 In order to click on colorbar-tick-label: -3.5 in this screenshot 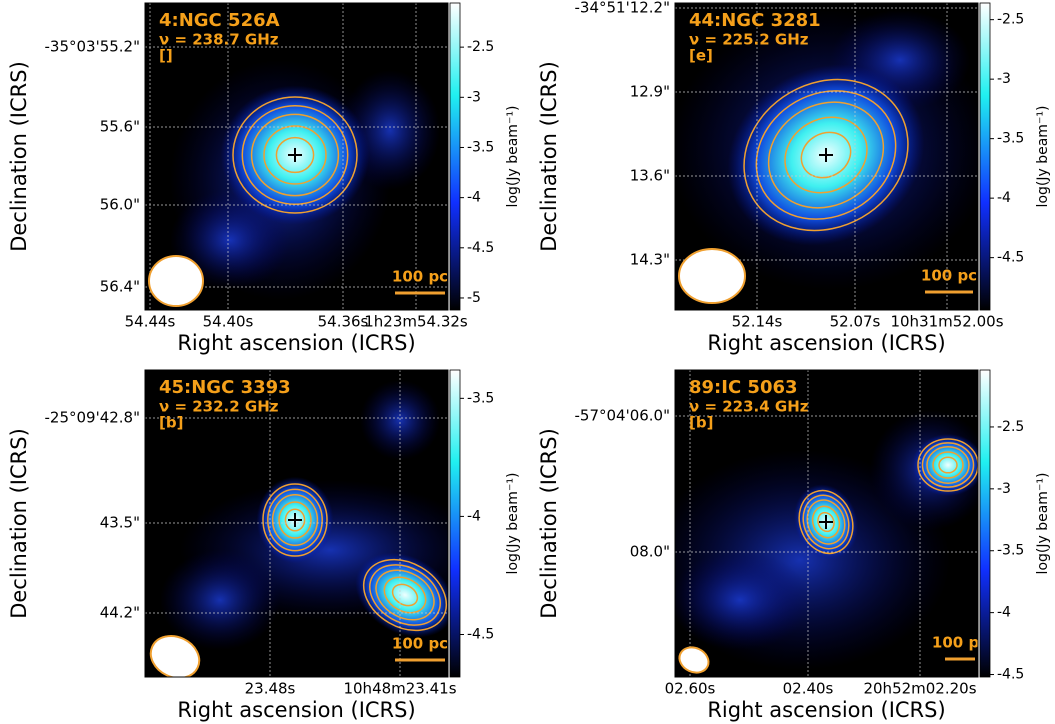, I will do `click(1010, 139)`.